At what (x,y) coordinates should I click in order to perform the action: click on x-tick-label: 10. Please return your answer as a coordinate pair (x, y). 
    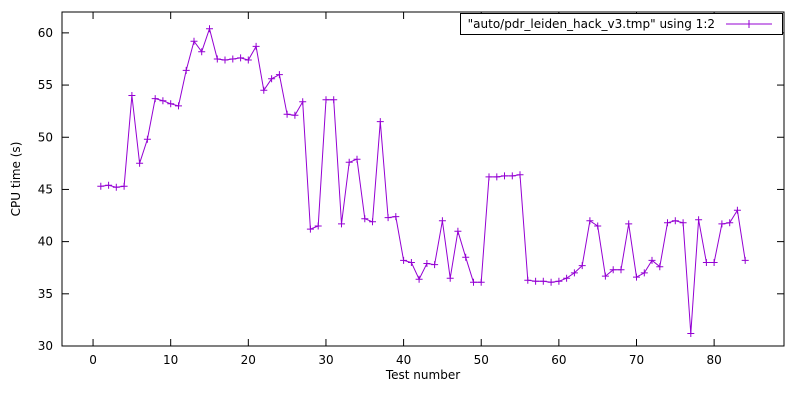
    Looking at the image, I should click on (170, 360).